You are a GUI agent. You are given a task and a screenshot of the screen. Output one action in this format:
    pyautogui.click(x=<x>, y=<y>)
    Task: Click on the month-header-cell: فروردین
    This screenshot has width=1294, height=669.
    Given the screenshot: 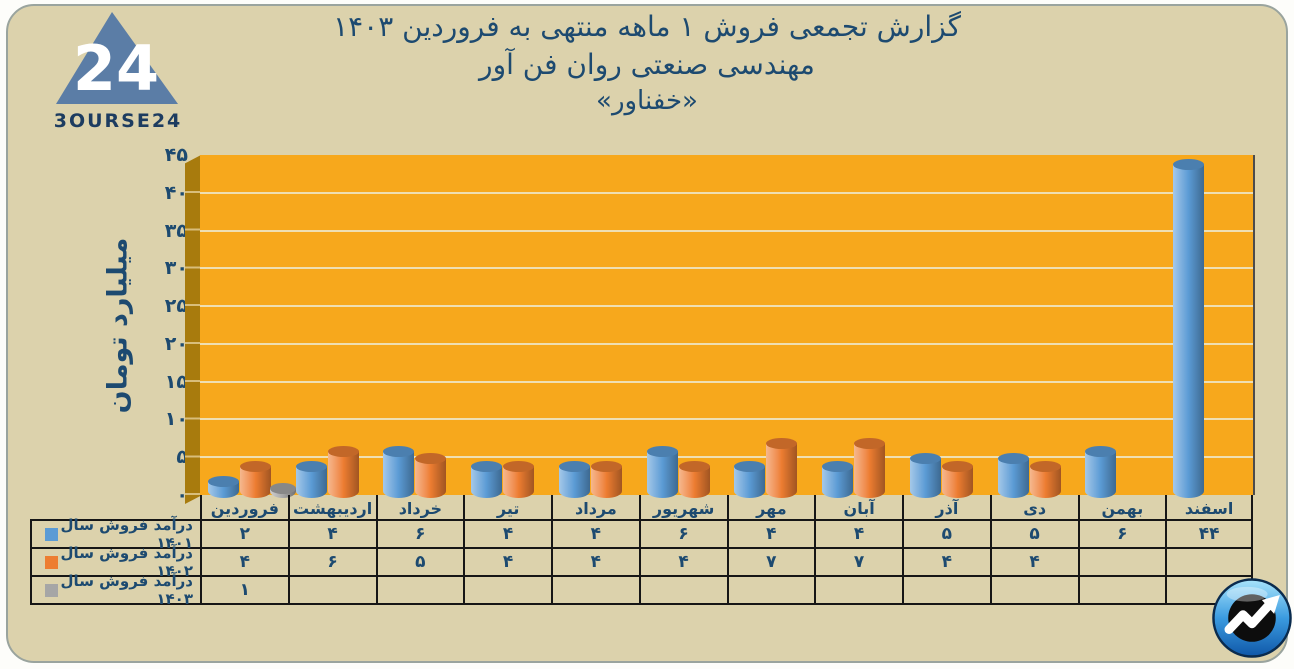 What is the action you would take?
    pyautogui.click(x=244, y=508)
    